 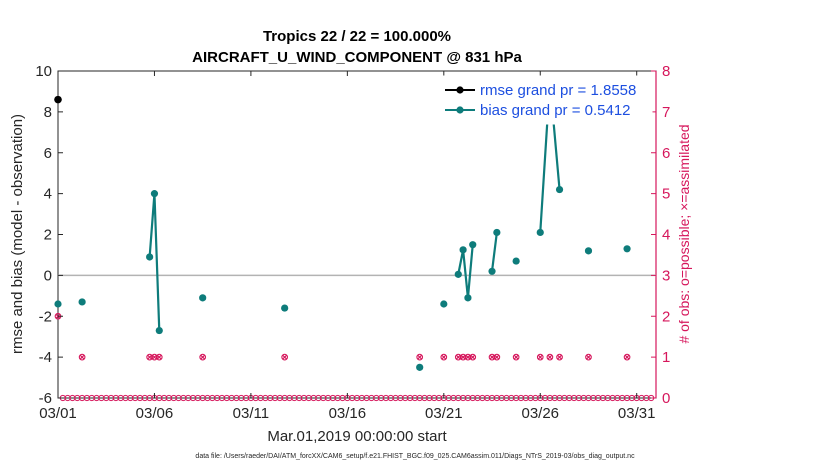 I want to click on legend-rmse-marker, so click(x=460, y=90).